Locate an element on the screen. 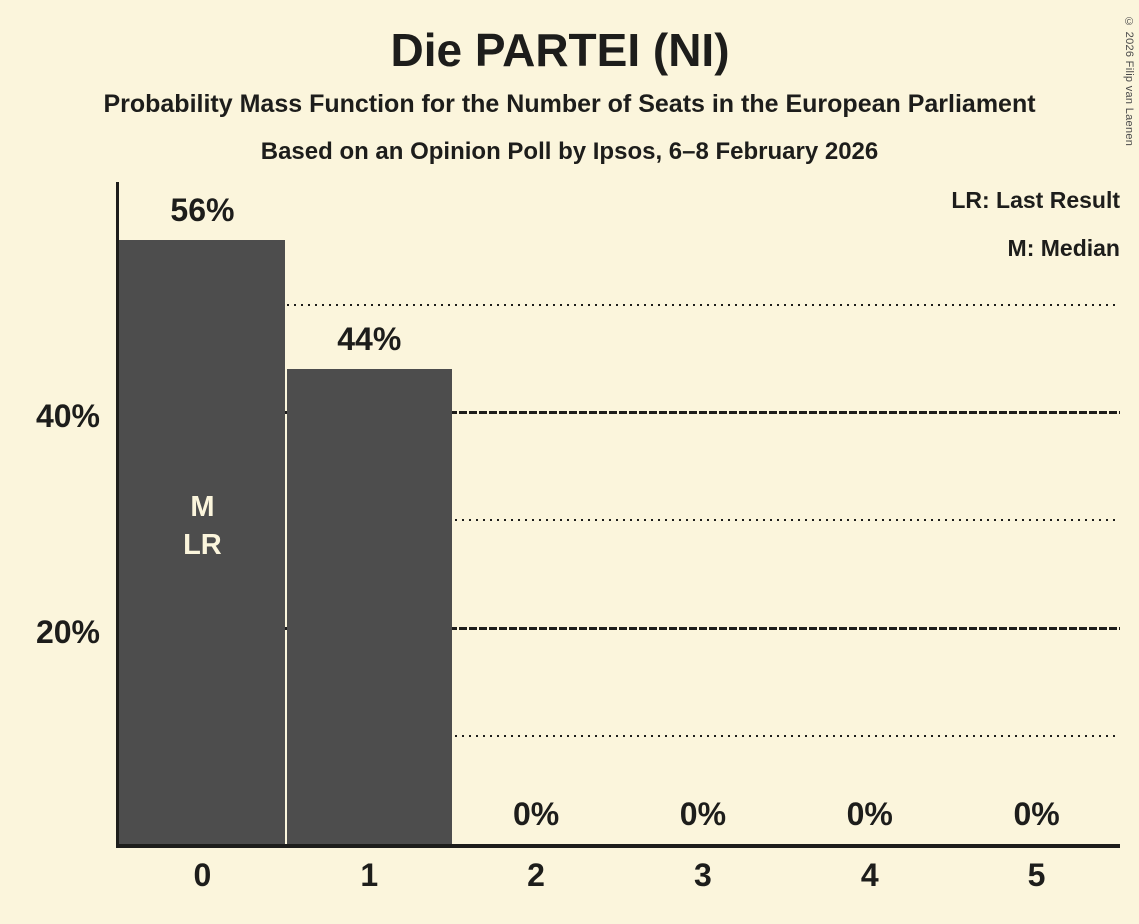  x-tick-label-1: 1 is located at coordinates (369, 875).